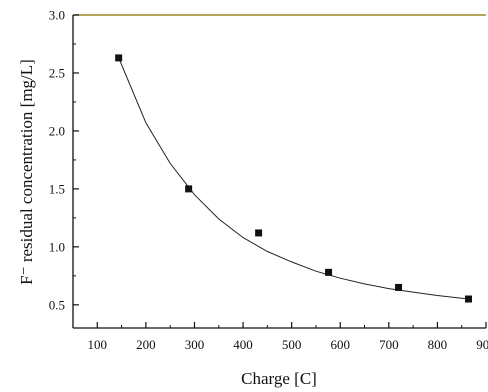 The height and width of the screenshot is (392, 488). I want to click on x-axis-ticks: 100 200 300 400 500 600 700 800 900, so click(288, 337).